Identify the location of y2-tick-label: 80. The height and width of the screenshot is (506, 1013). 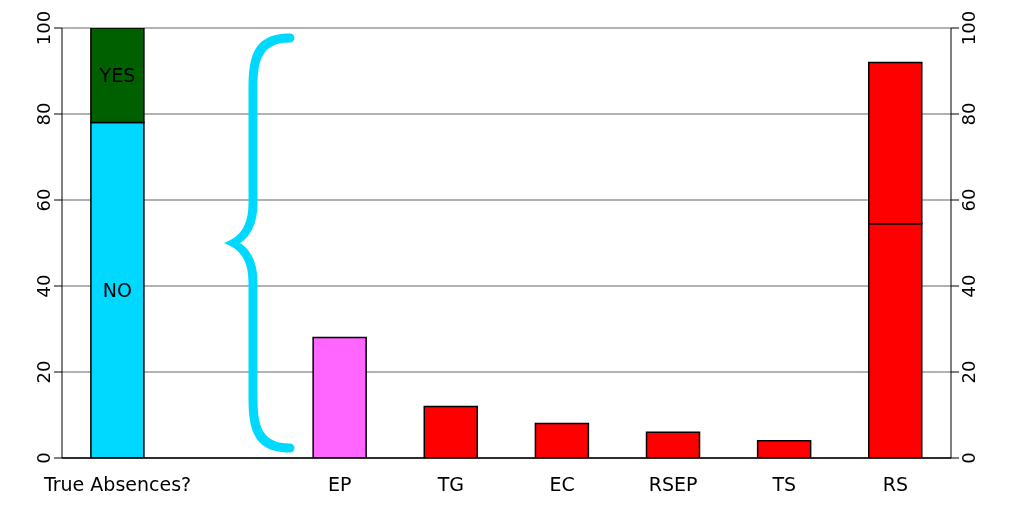
(969, 114).